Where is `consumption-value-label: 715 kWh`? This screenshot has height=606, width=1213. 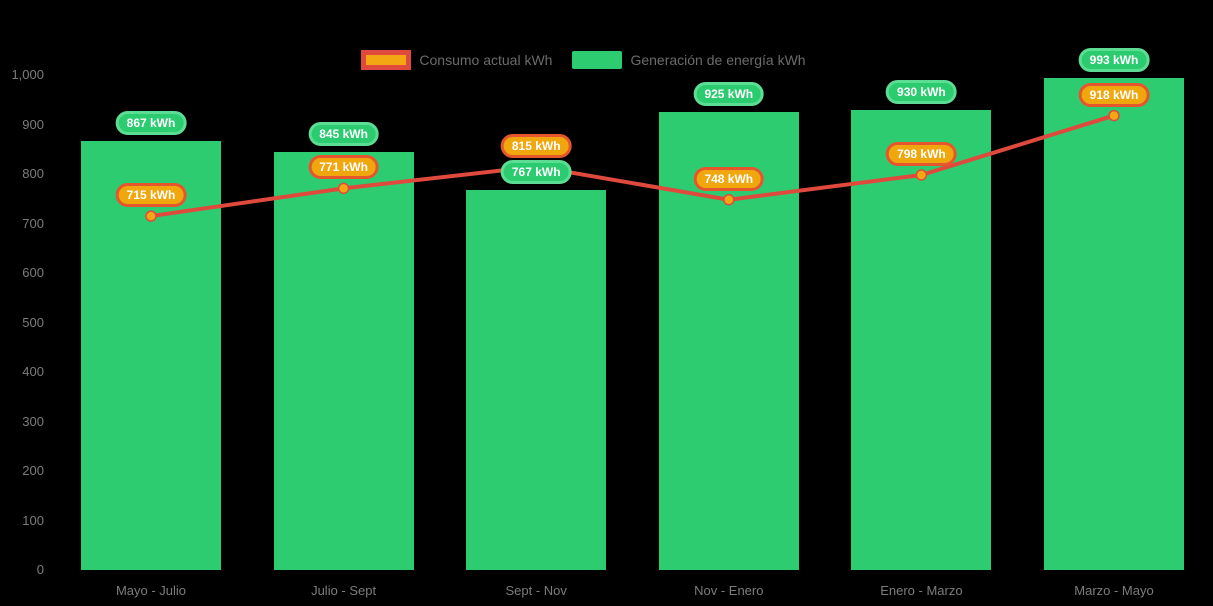
consumption-value-label: 715 kWh is located at coordinates (151, 195).